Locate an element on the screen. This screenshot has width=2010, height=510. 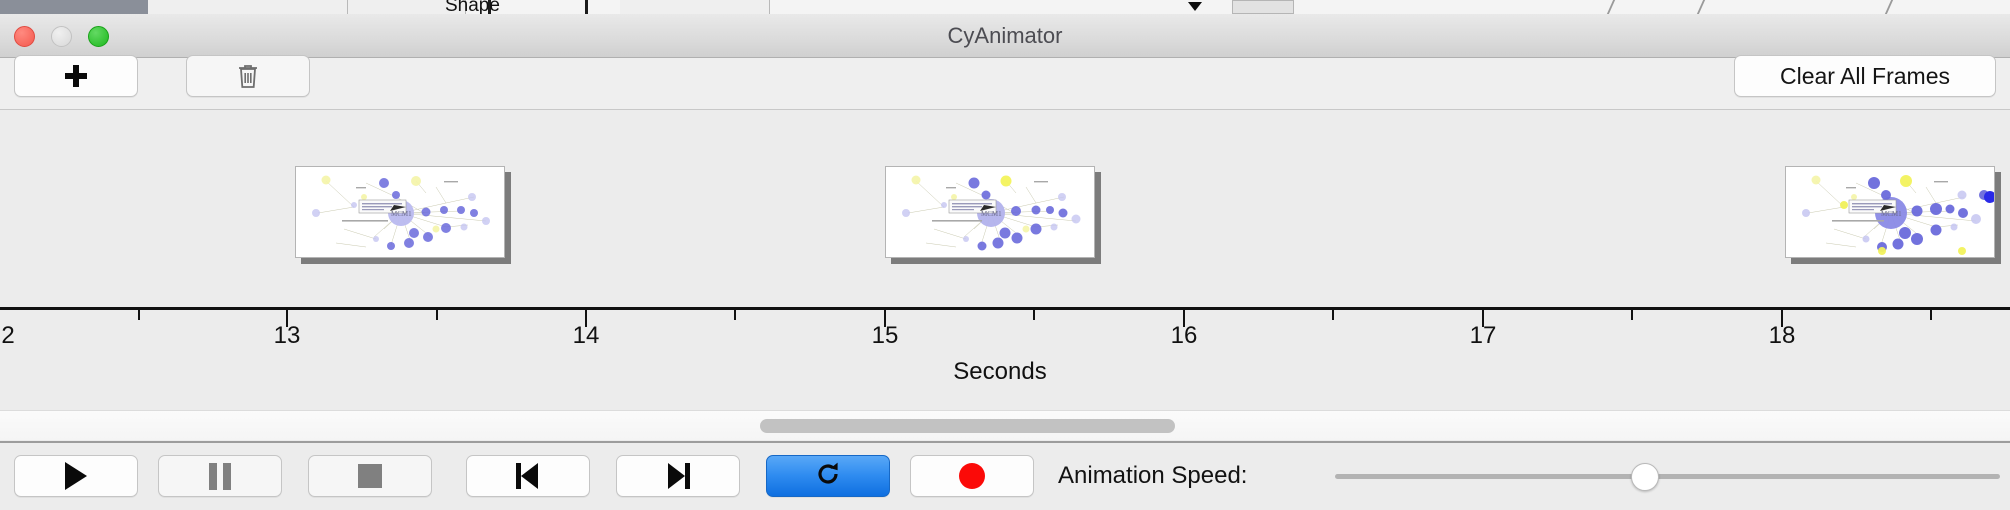
delete-frame-button is located at coordinates (248, 76).